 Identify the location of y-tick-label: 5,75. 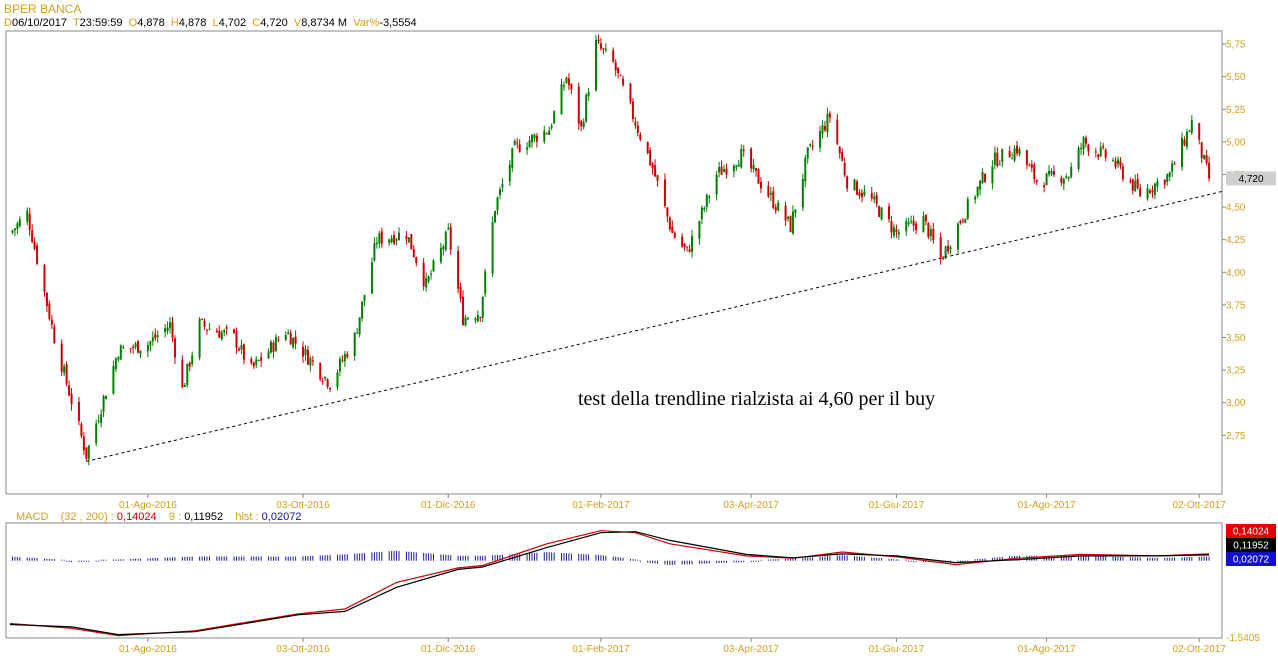
(1236, 45).